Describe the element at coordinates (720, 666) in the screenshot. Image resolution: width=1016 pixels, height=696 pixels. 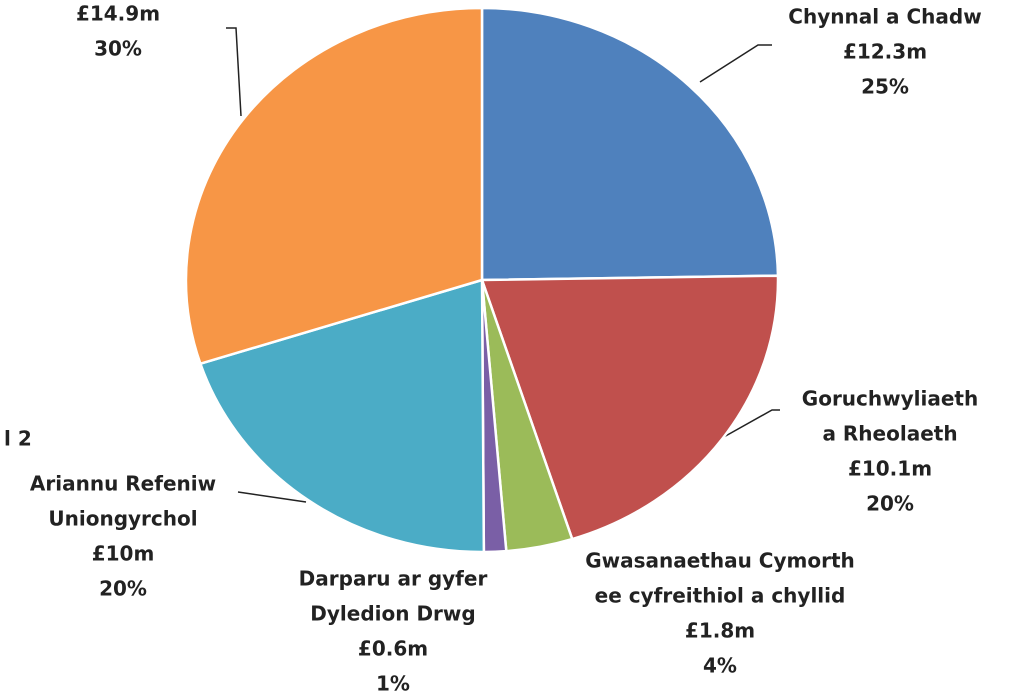
I see `percent-label: 4%` at that location.